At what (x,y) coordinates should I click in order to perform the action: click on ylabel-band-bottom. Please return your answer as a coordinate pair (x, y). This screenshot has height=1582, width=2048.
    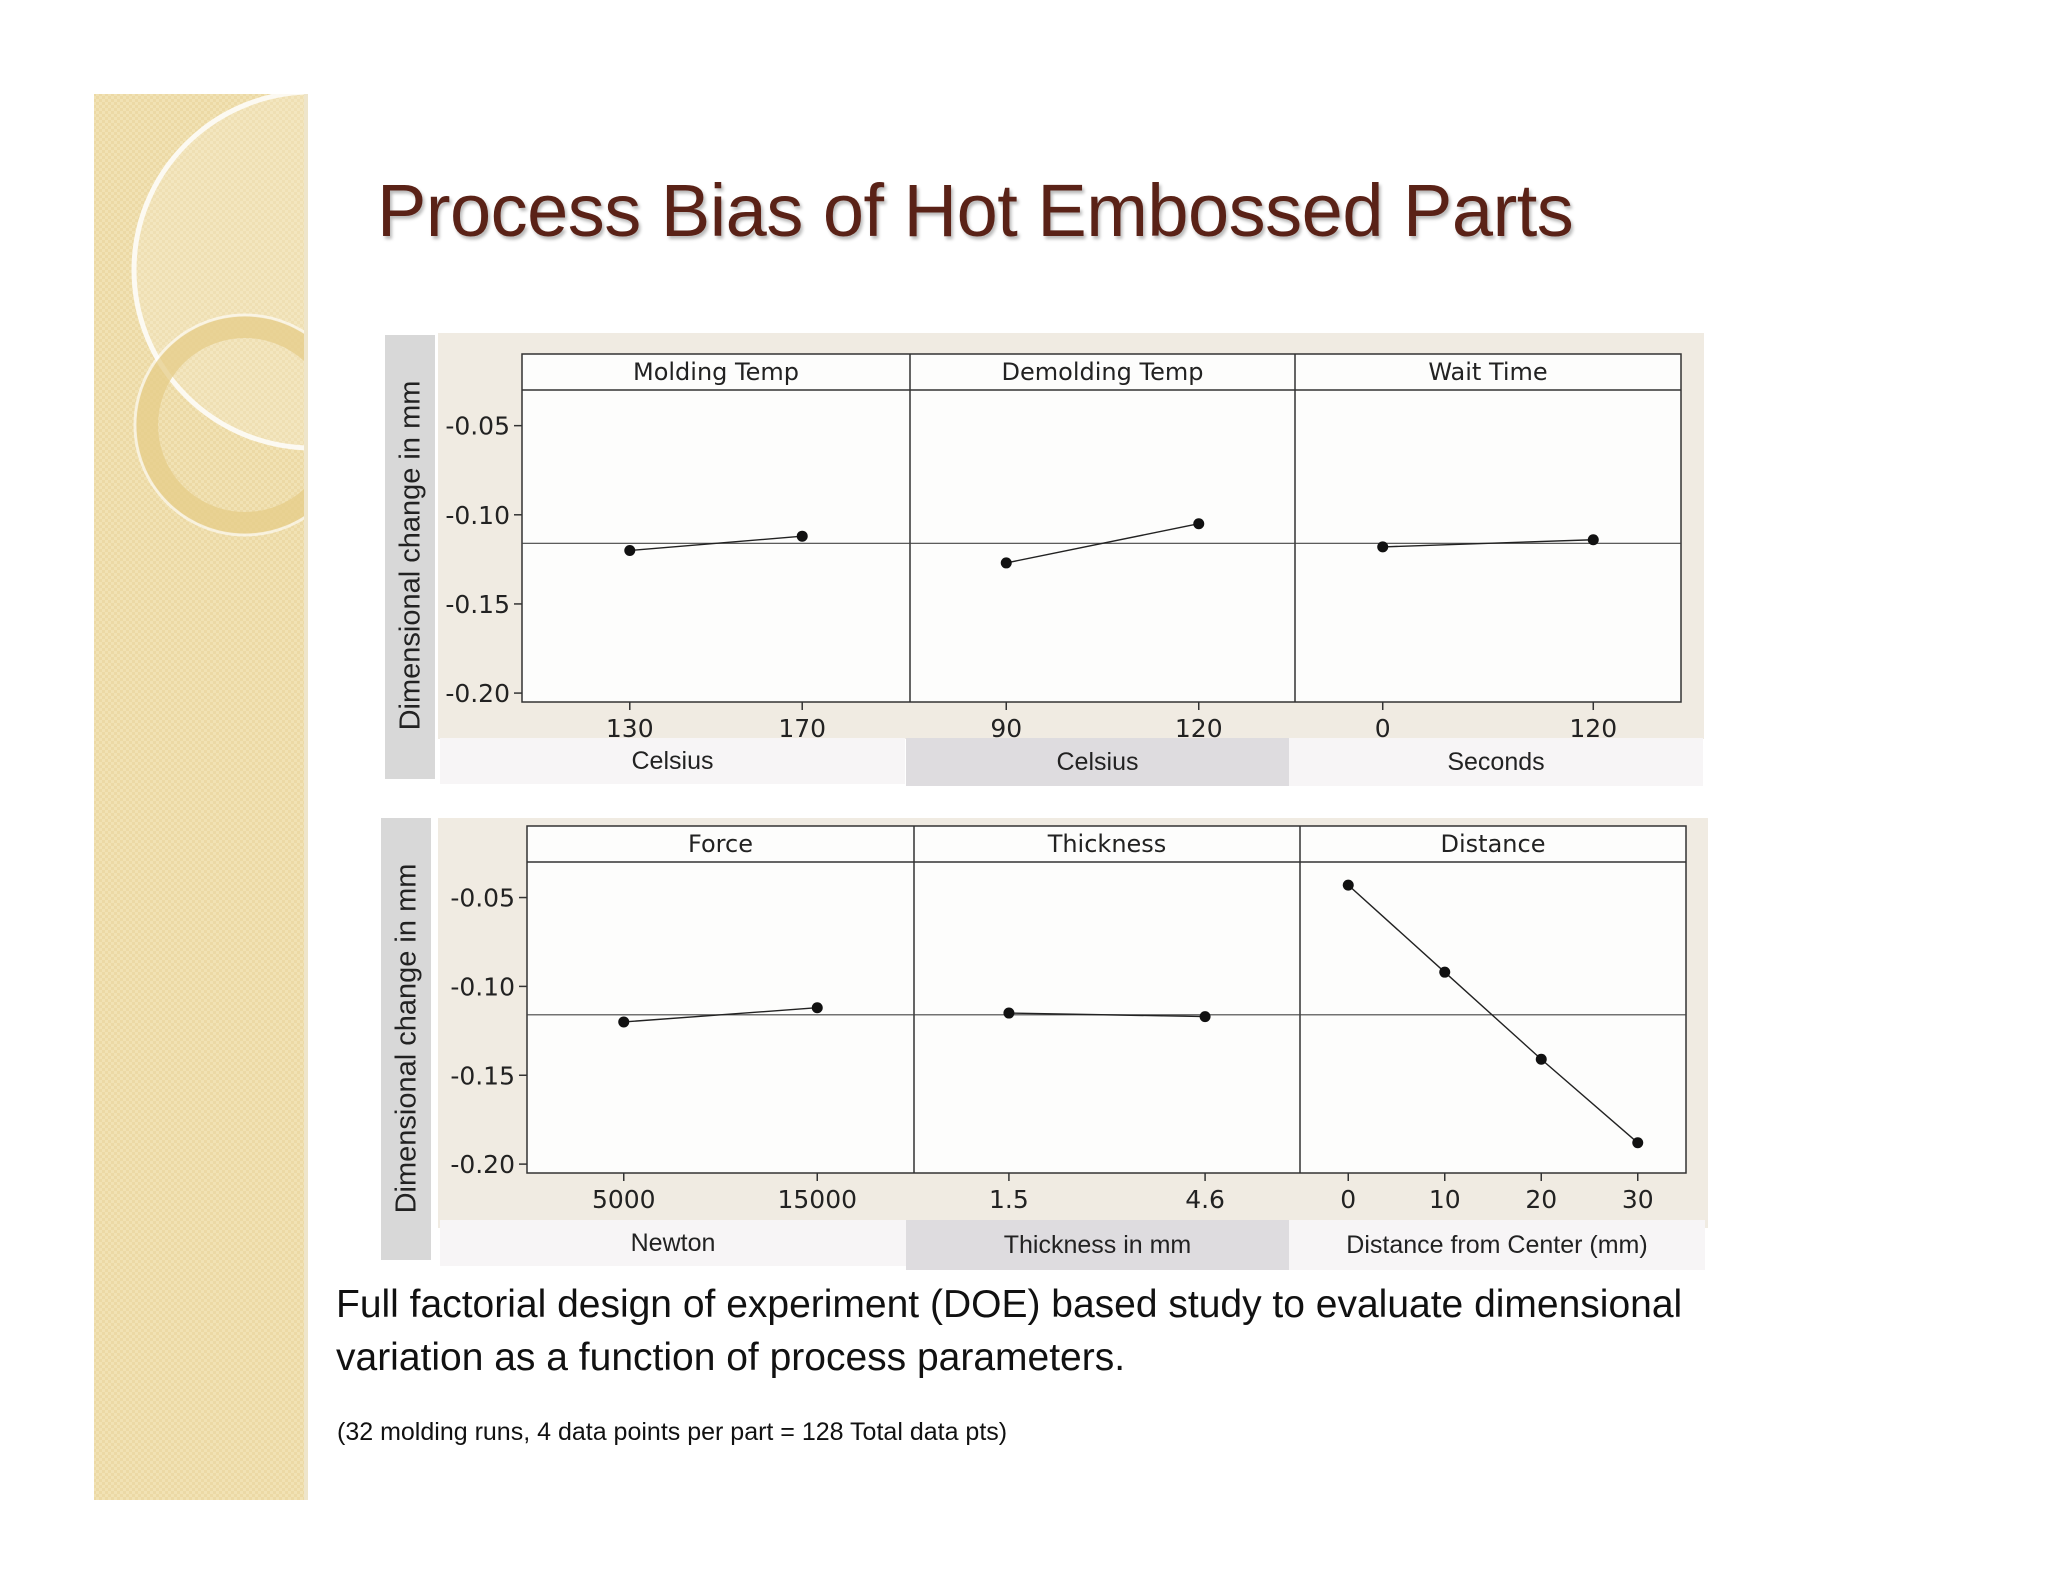
    Looking at the image, I should click on (406, 1039).